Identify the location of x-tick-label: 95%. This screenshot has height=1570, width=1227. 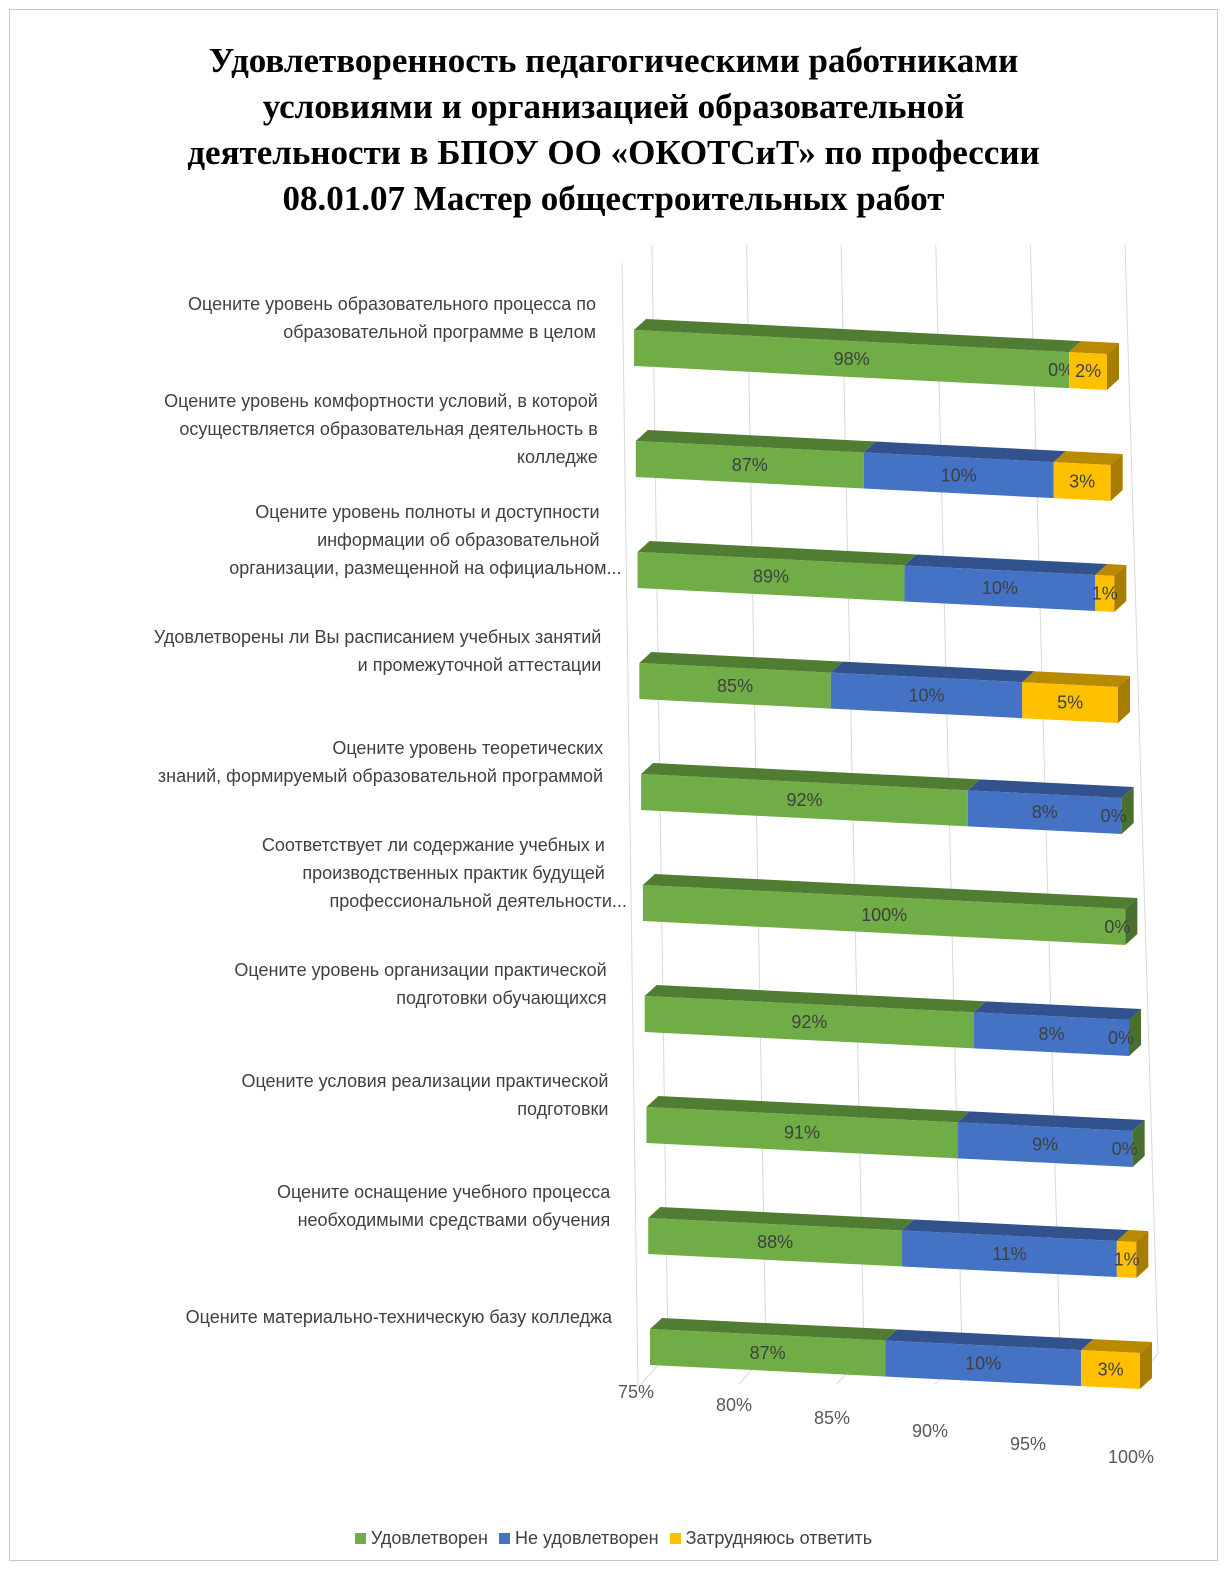
(1028, 1444).